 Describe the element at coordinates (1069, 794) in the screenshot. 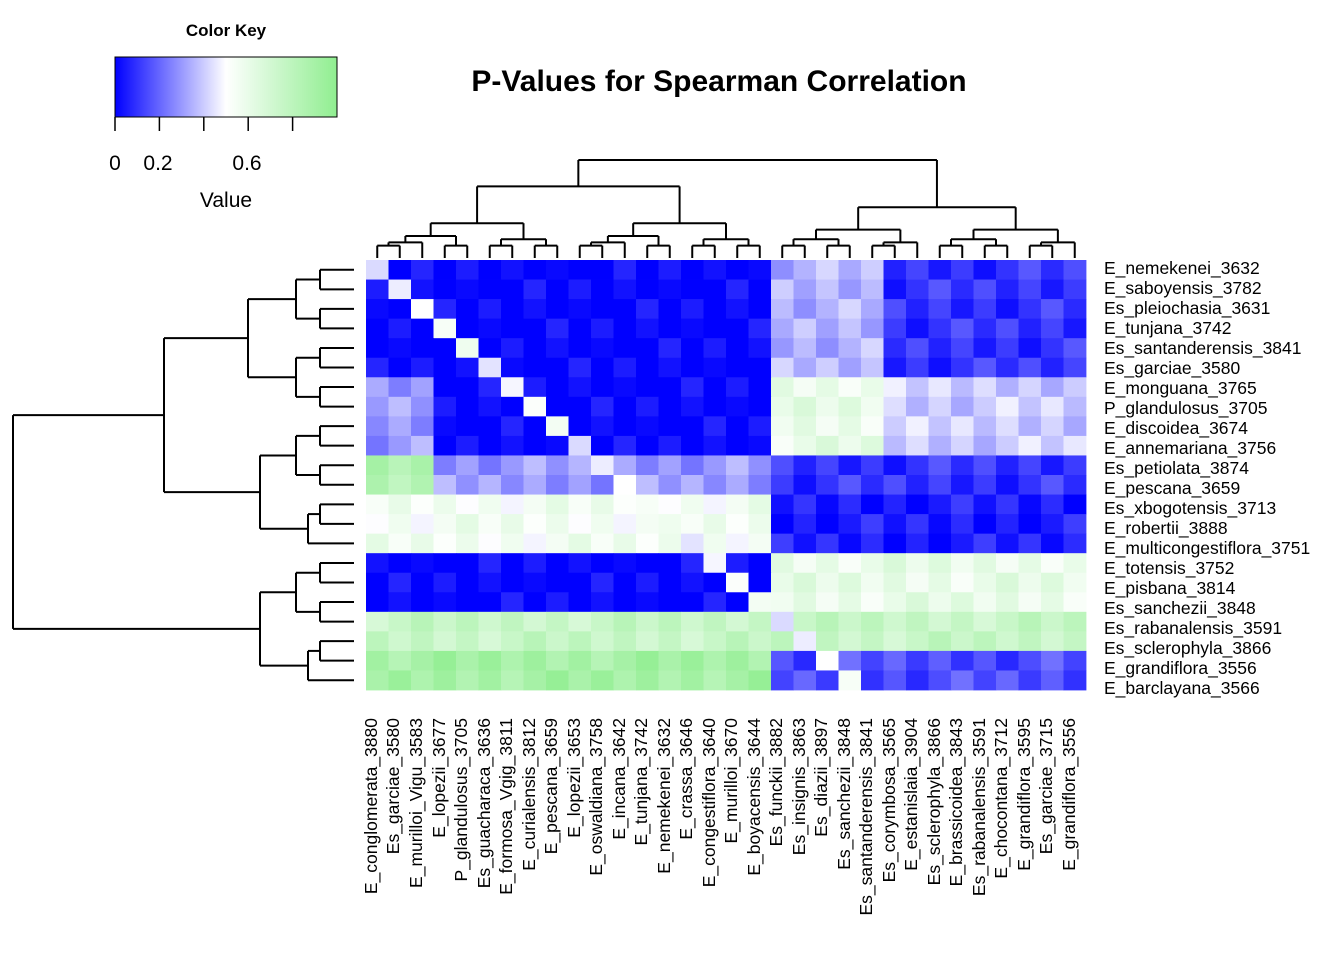

I see `column-label: E_grandiflora_3556` at that location.